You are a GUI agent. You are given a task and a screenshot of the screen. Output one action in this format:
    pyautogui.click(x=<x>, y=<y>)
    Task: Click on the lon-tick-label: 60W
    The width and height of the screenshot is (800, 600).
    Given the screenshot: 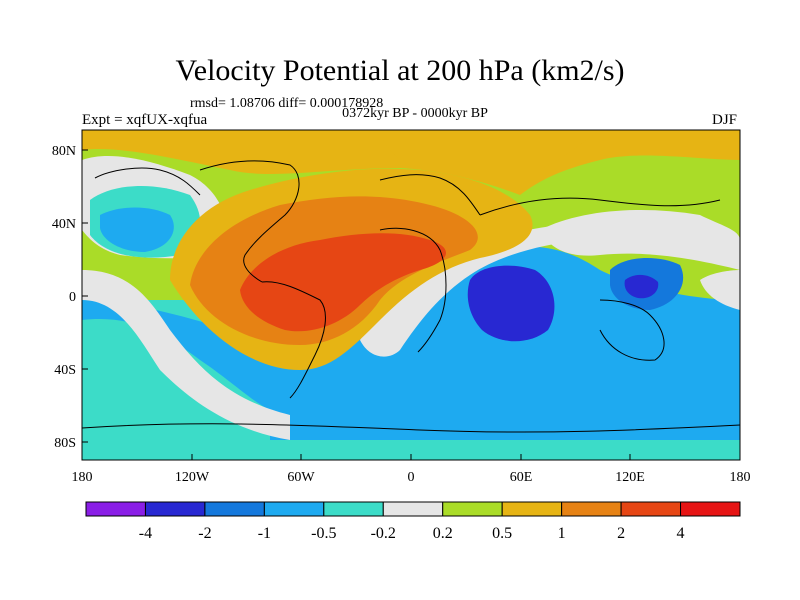 What is the action you would take?
    pyautogui.click(x=301, y=477)
    